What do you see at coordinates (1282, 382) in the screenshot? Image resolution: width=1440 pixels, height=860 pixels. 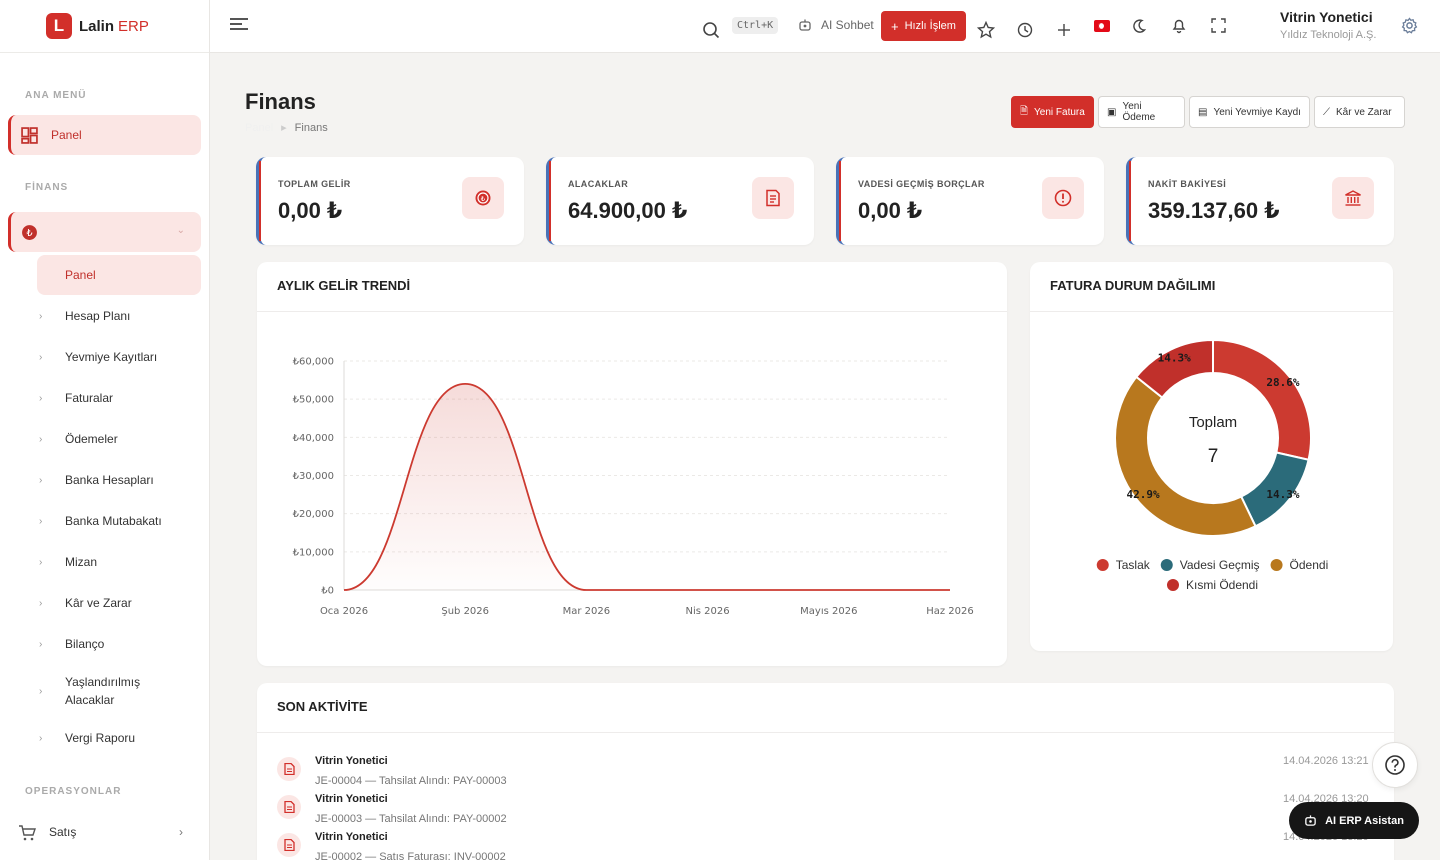 I see `donut-slice-label: 28.6%` at bounding box center [1282, 382].